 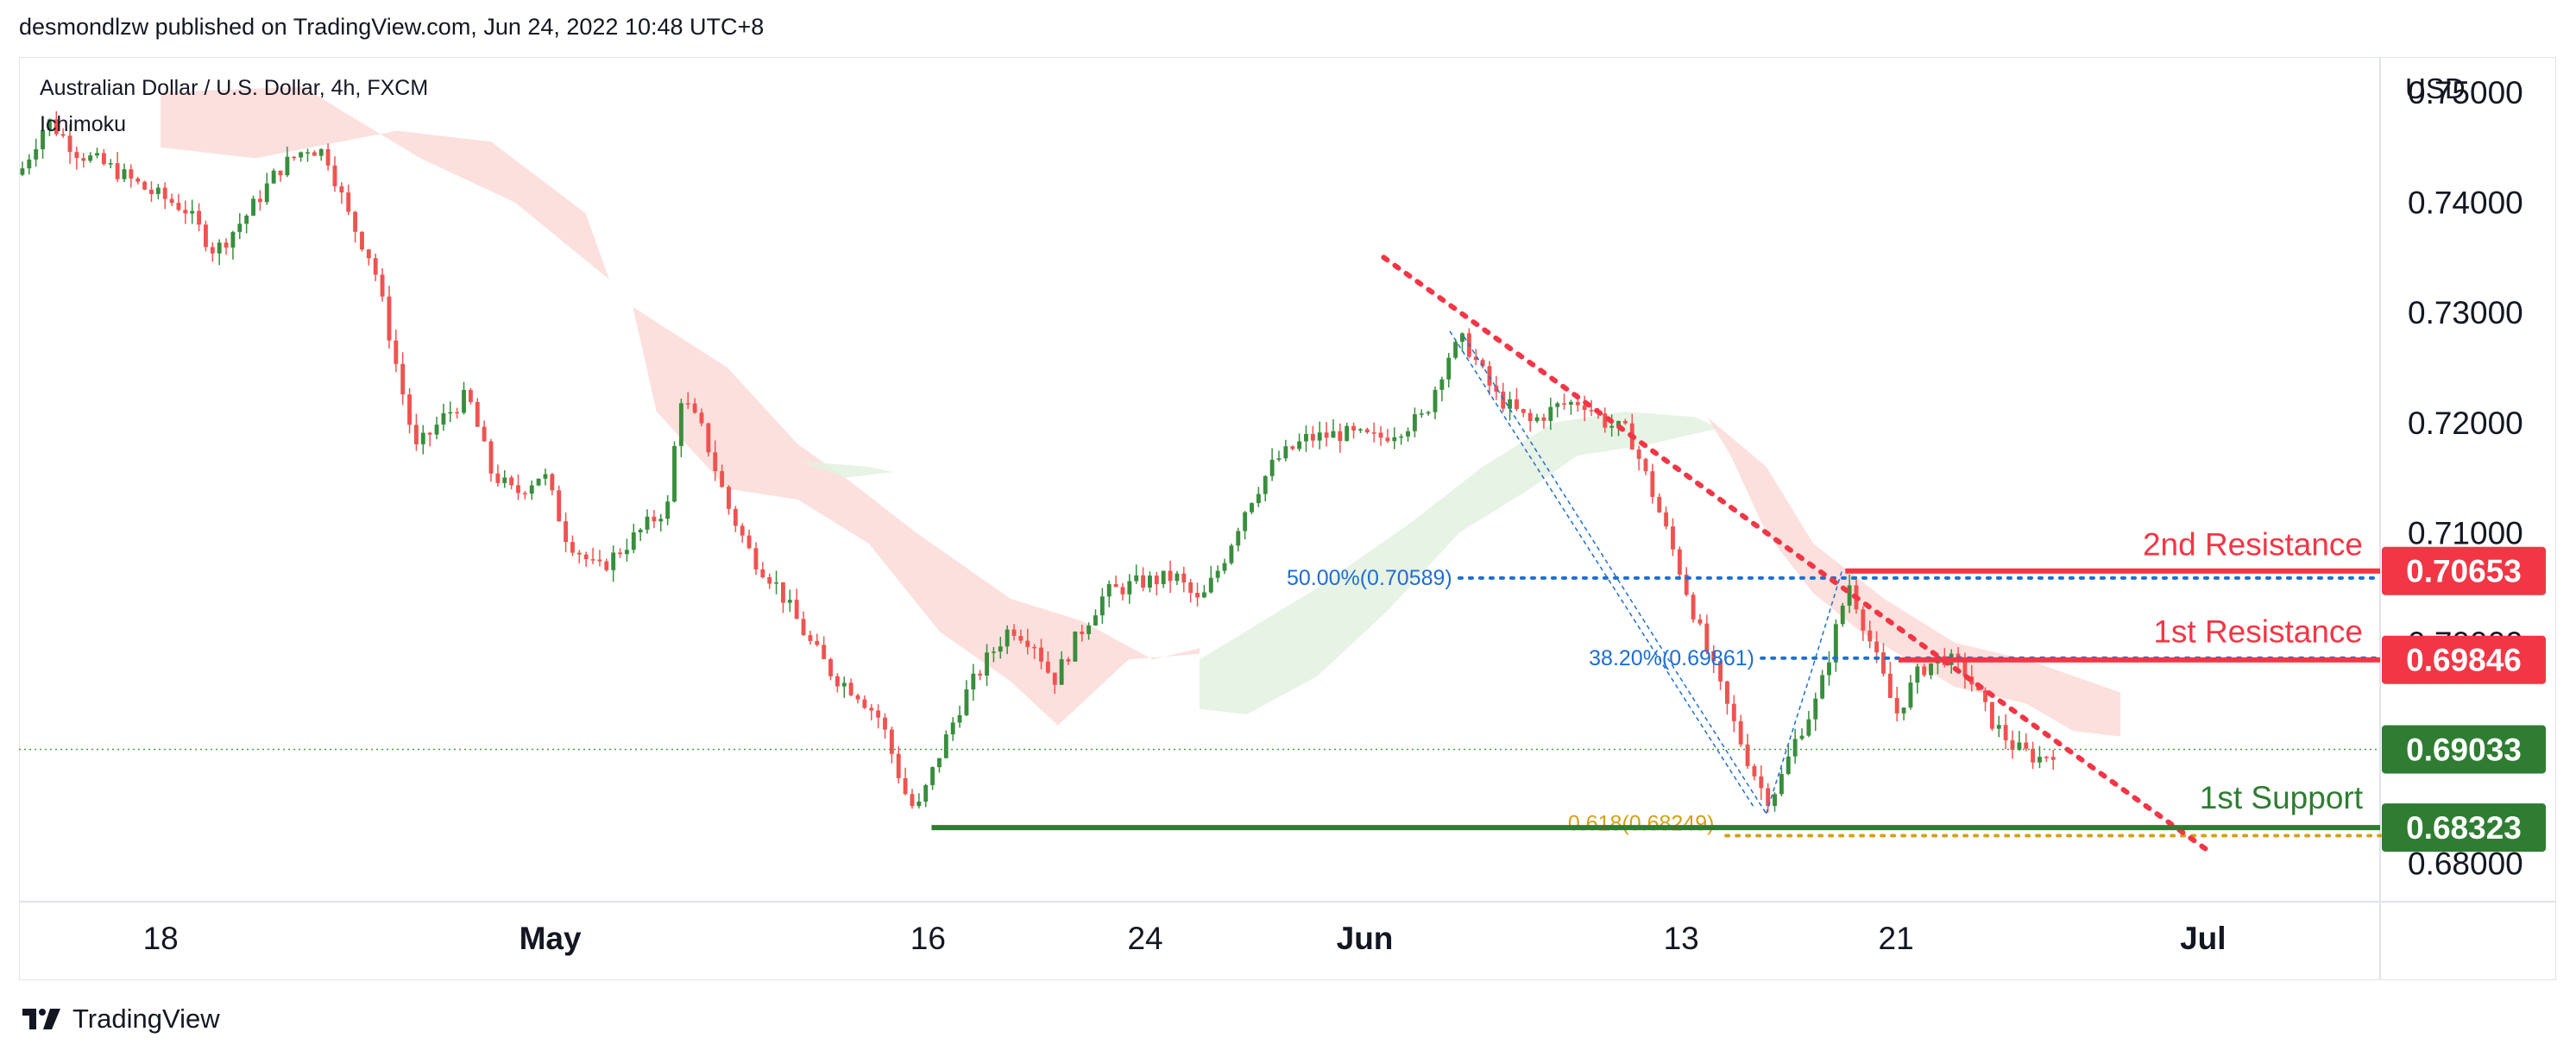 I want to click on price-tag-text-1: 0.69846, so click(x=2464, y=660).